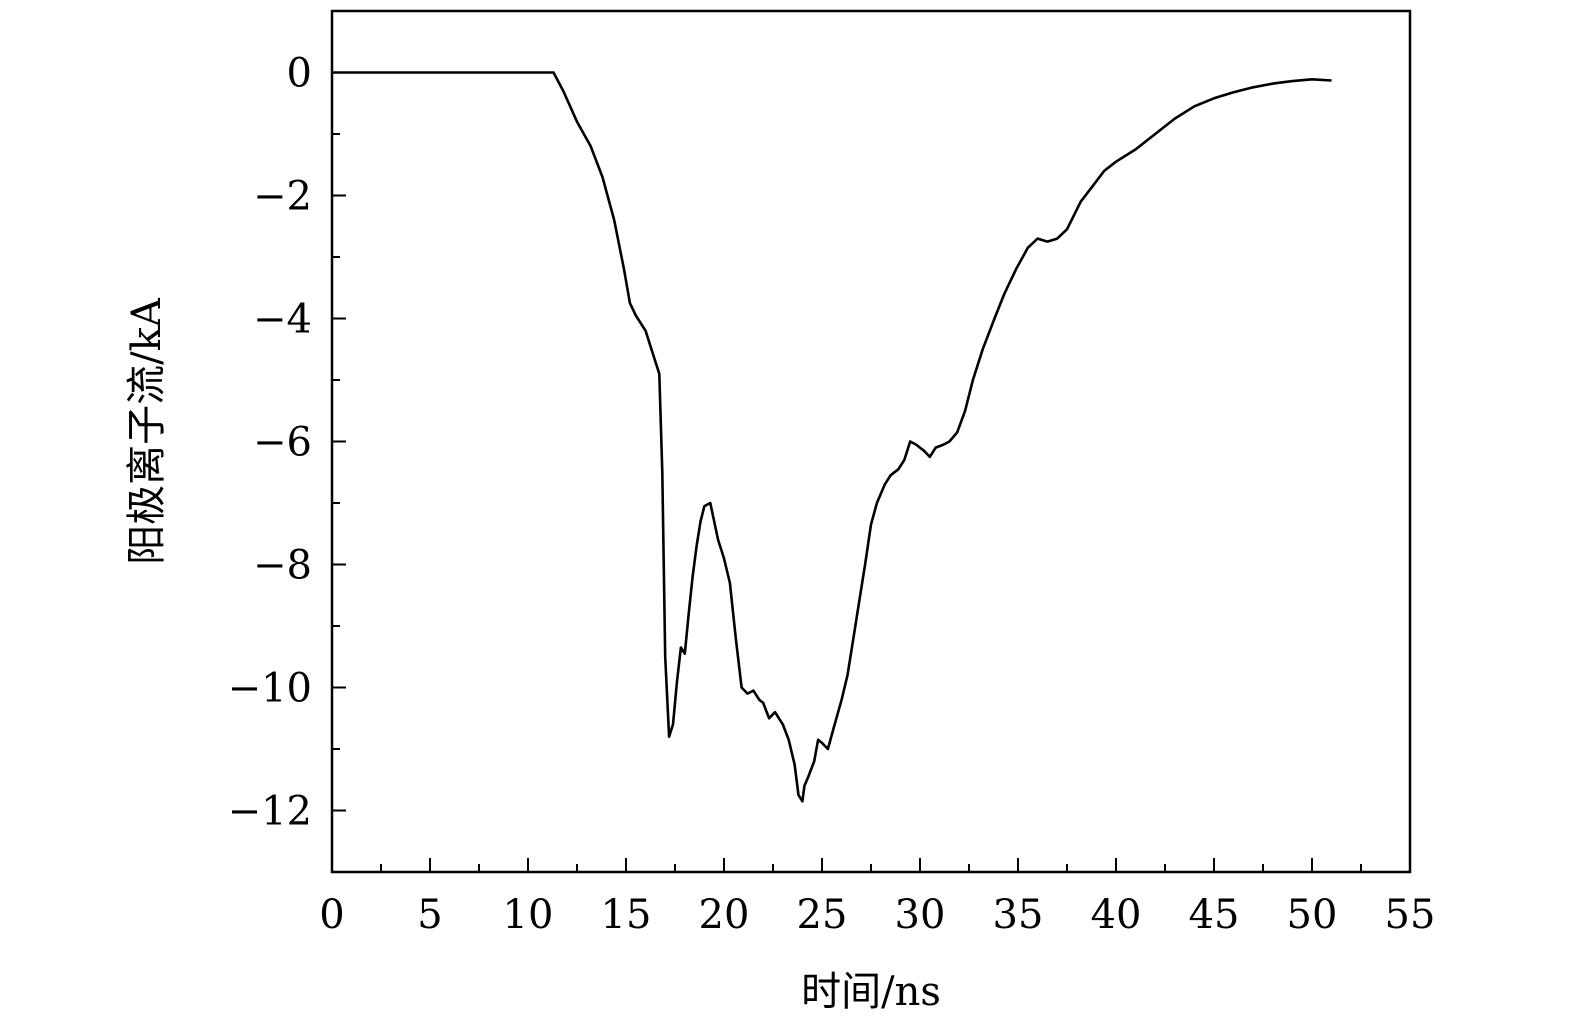 The width and height of the screenshot is (1575, 1033). Describe the element at coordinates (1116, 915) in the screenshot. I see `x-tick-label: 40` at that location.